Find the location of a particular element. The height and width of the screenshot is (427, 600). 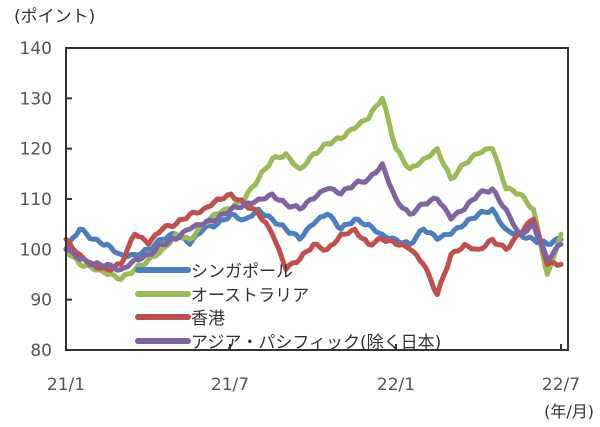

y-axis-unit-label: (ポイント) is located at coordinates (55, 17).